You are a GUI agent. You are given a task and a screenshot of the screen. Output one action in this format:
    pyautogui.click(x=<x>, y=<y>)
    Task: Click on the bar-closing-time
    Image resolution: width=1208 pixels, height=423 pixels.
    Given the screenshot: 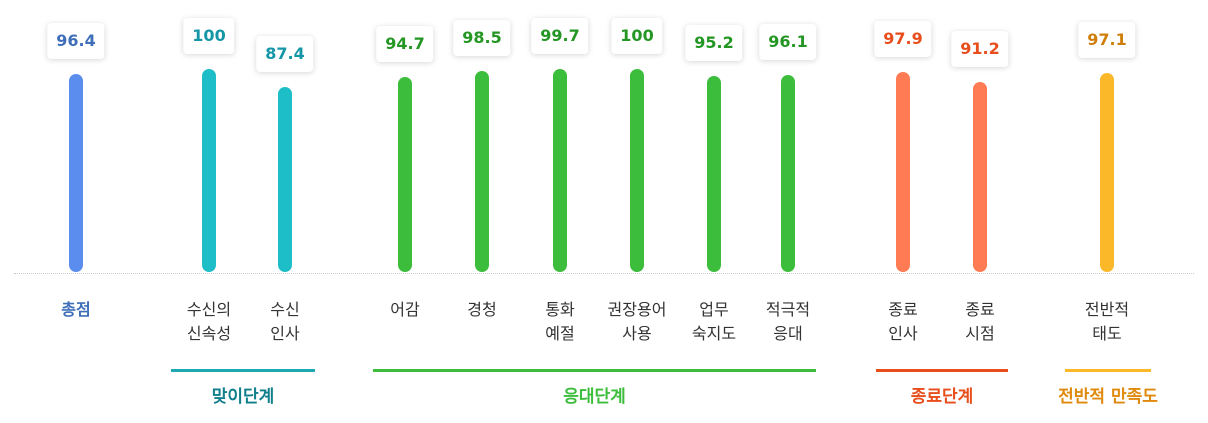 What is the action you would take?
    pyautogui.click(x=980, y=177)
    